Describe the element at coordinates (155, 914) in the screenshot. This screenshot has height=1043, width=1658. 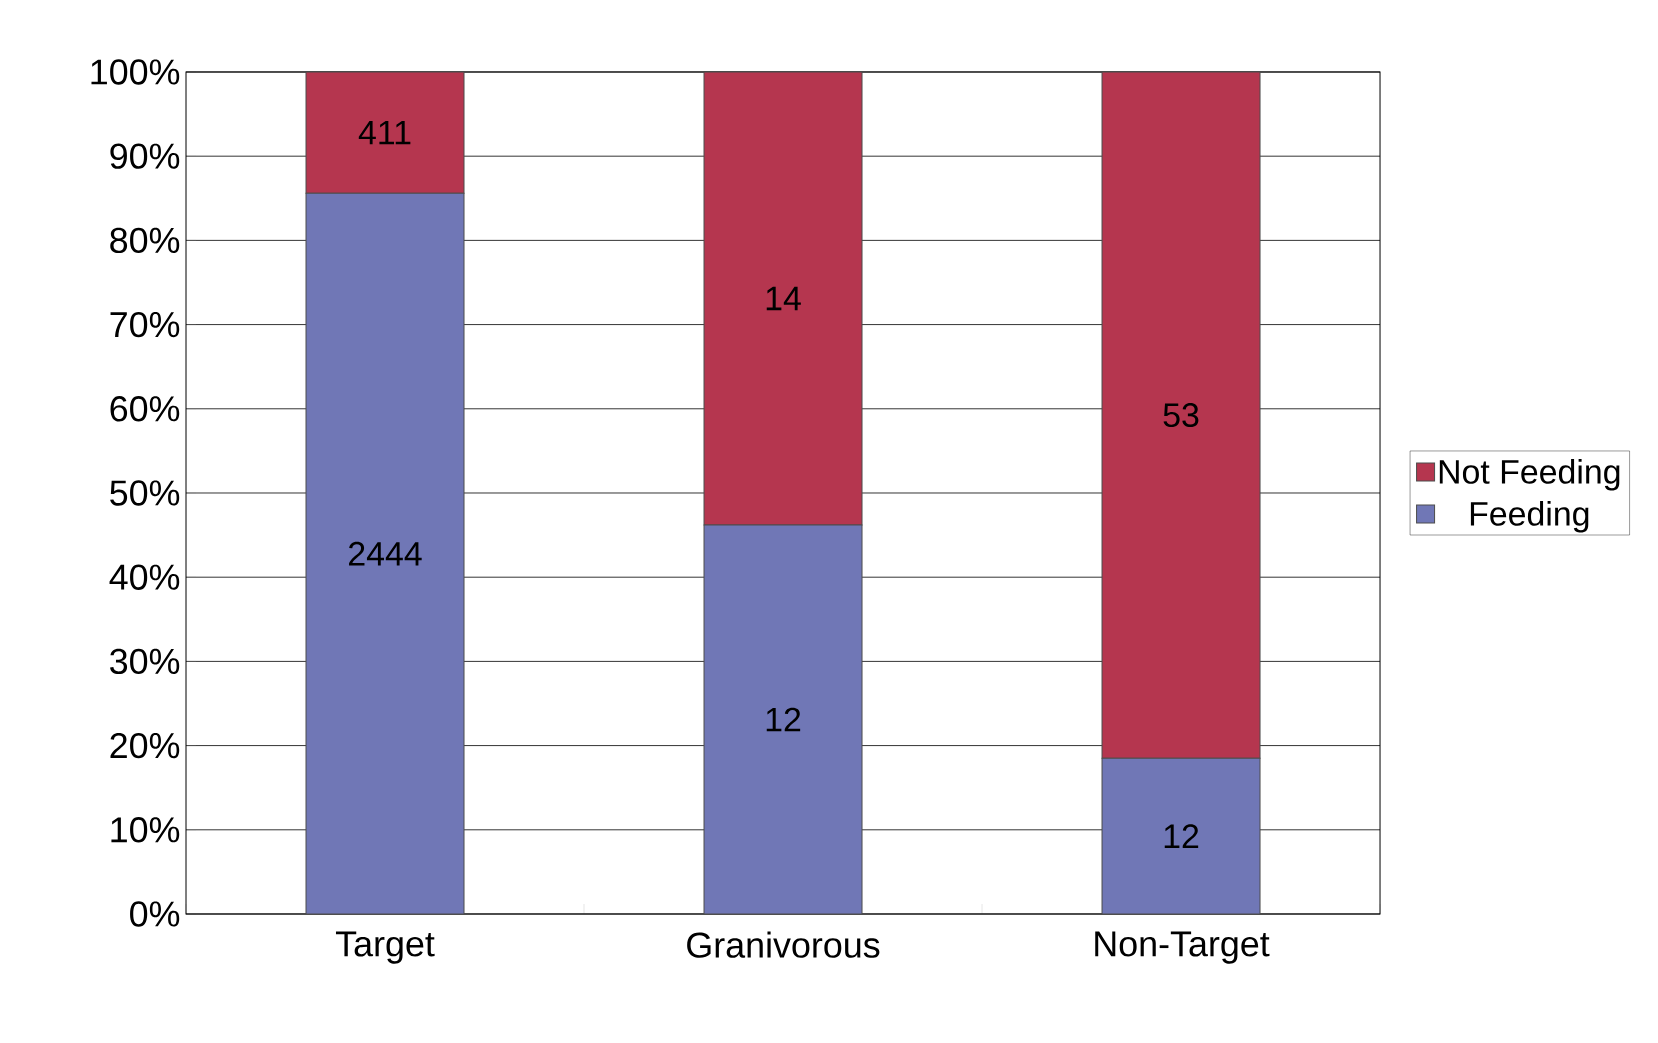
I see `y-tick-label: 0%` at that location.